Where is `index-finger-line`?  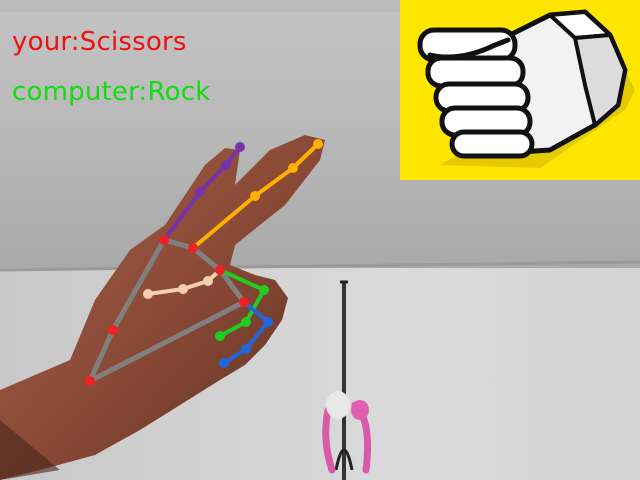 index-finger-line is located at coordinates (255, 196).